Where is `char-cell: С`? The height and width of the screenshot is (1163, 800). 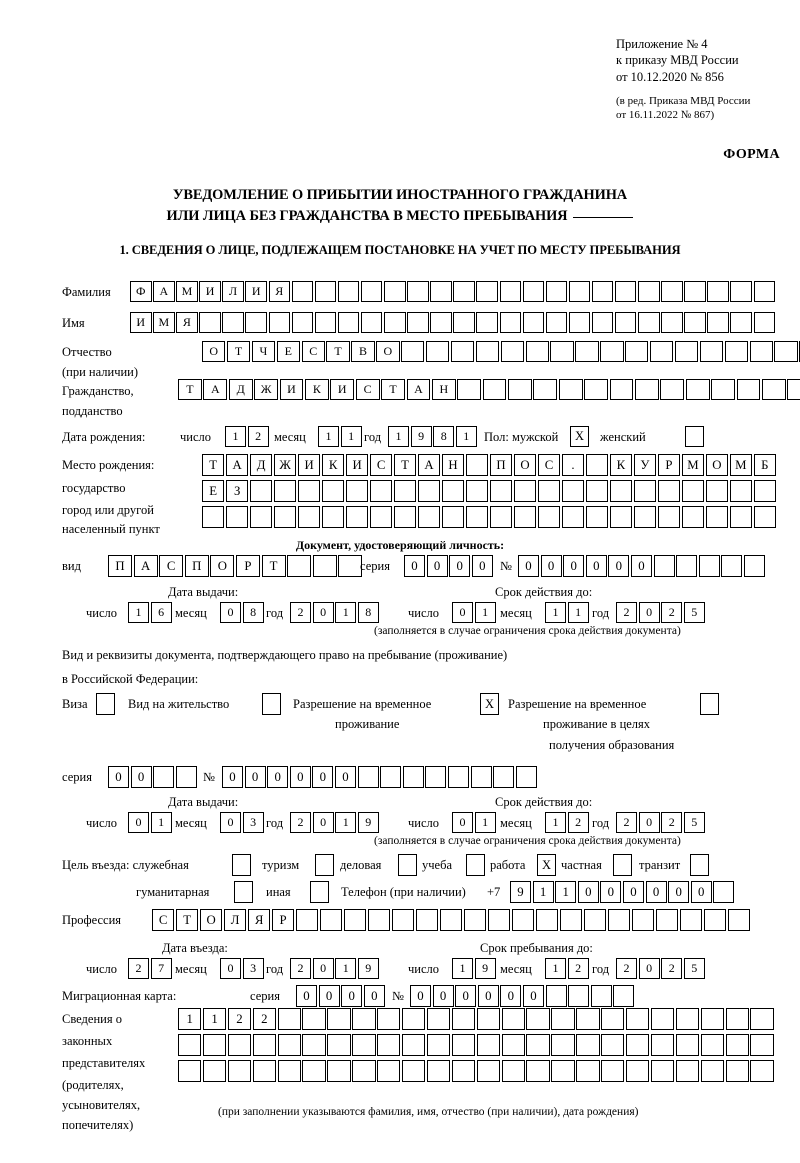
char-cell: С is located at coordinates (313, 351).